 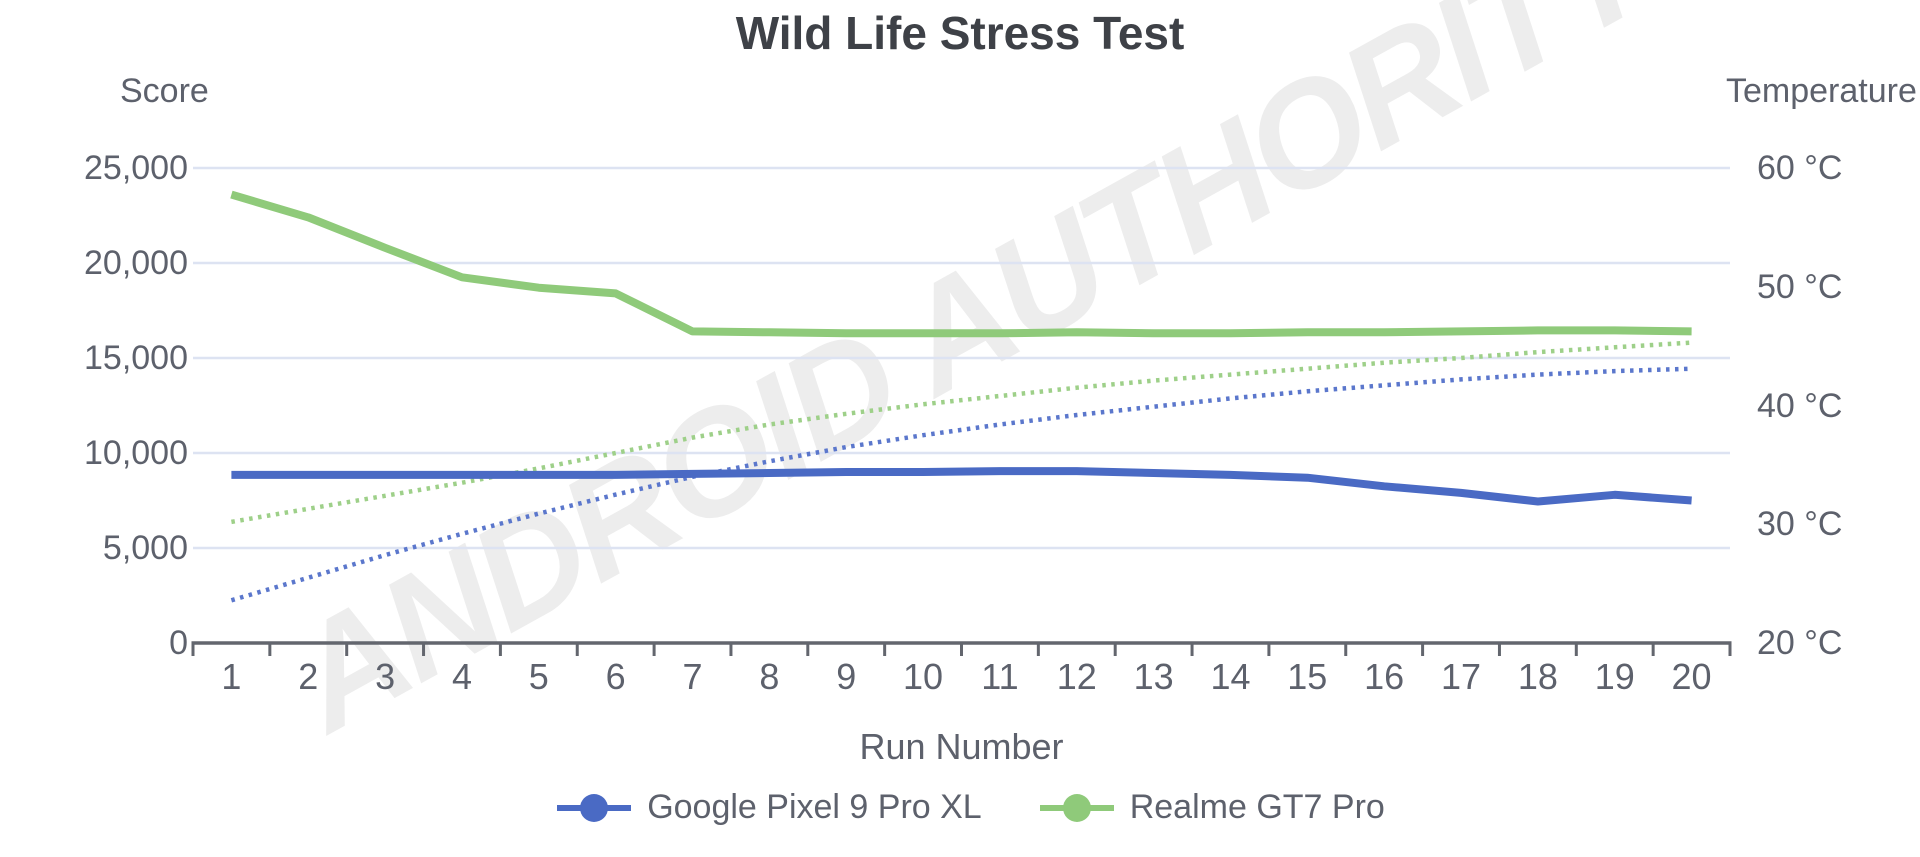 I want to click on run-number-tick-label: 12, so click(x=1076, y=676).